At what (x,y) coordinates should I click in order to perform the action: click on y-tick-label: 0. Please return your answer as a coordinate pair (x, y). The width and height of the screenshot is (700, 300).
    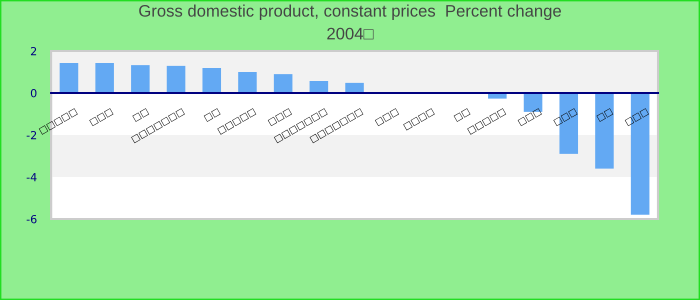
    Looking at the image, I should click on (33, 93).